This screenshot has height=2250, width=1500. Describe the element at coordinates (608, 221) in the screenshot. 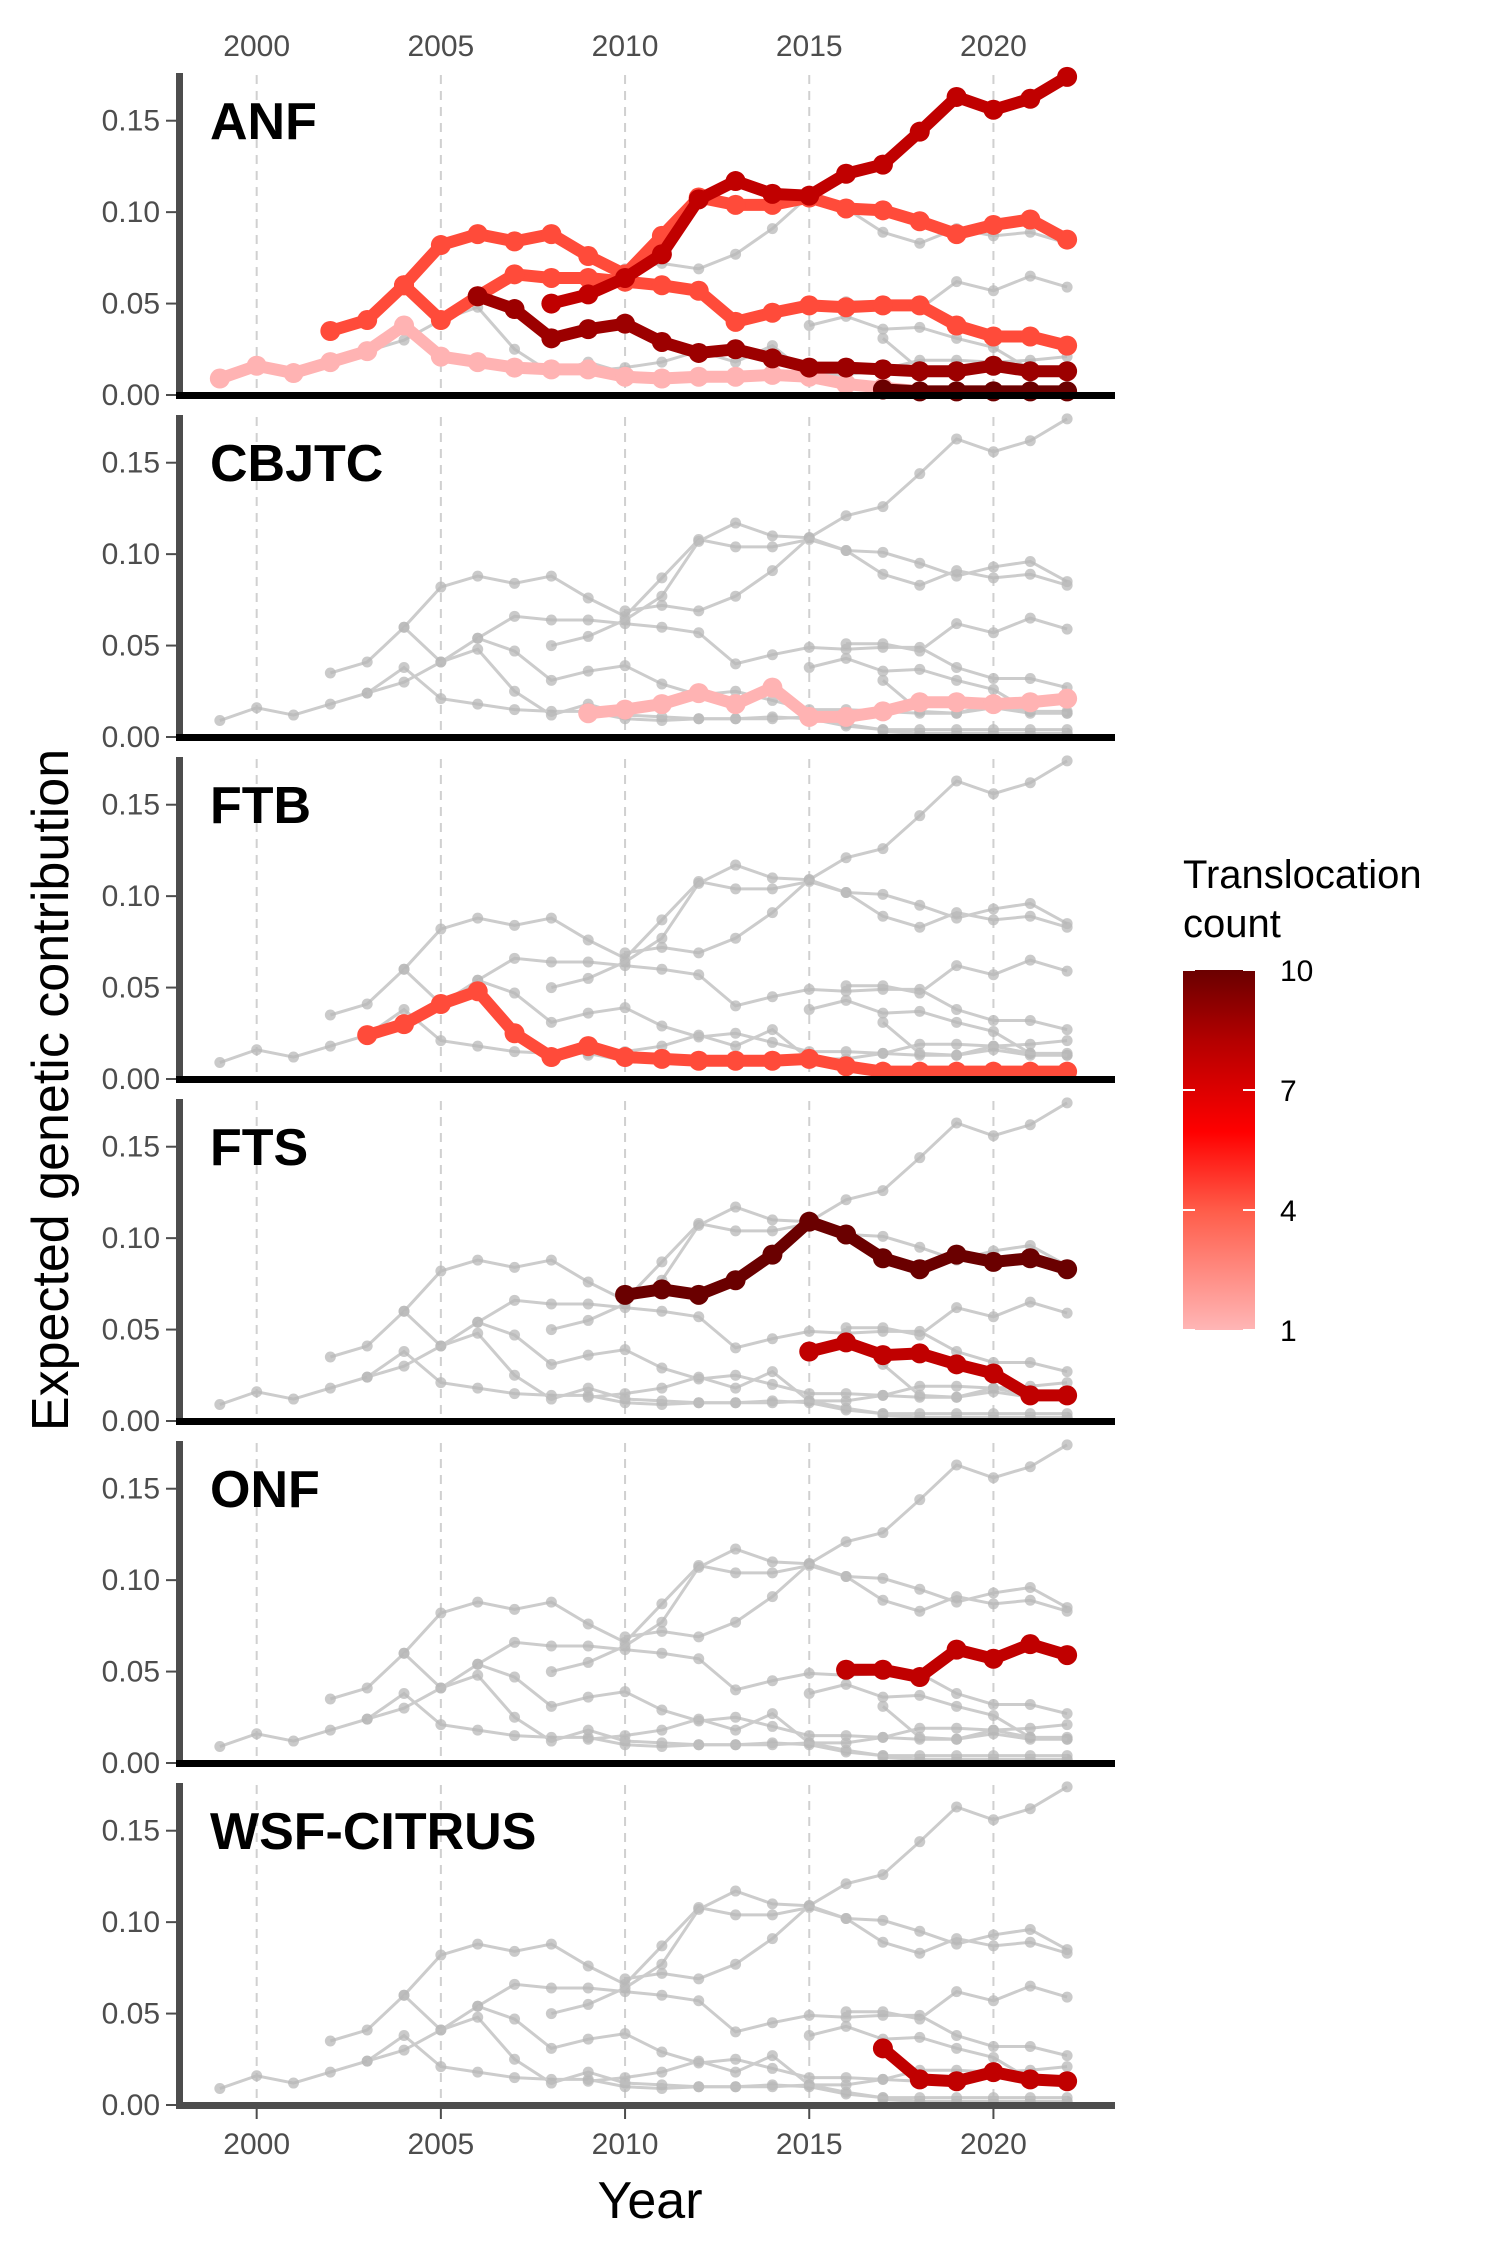

I see `panel-anf: 0.00 0.05 0.10 0.15 ANF 2000 2005 2010 2015 2020` at that location.